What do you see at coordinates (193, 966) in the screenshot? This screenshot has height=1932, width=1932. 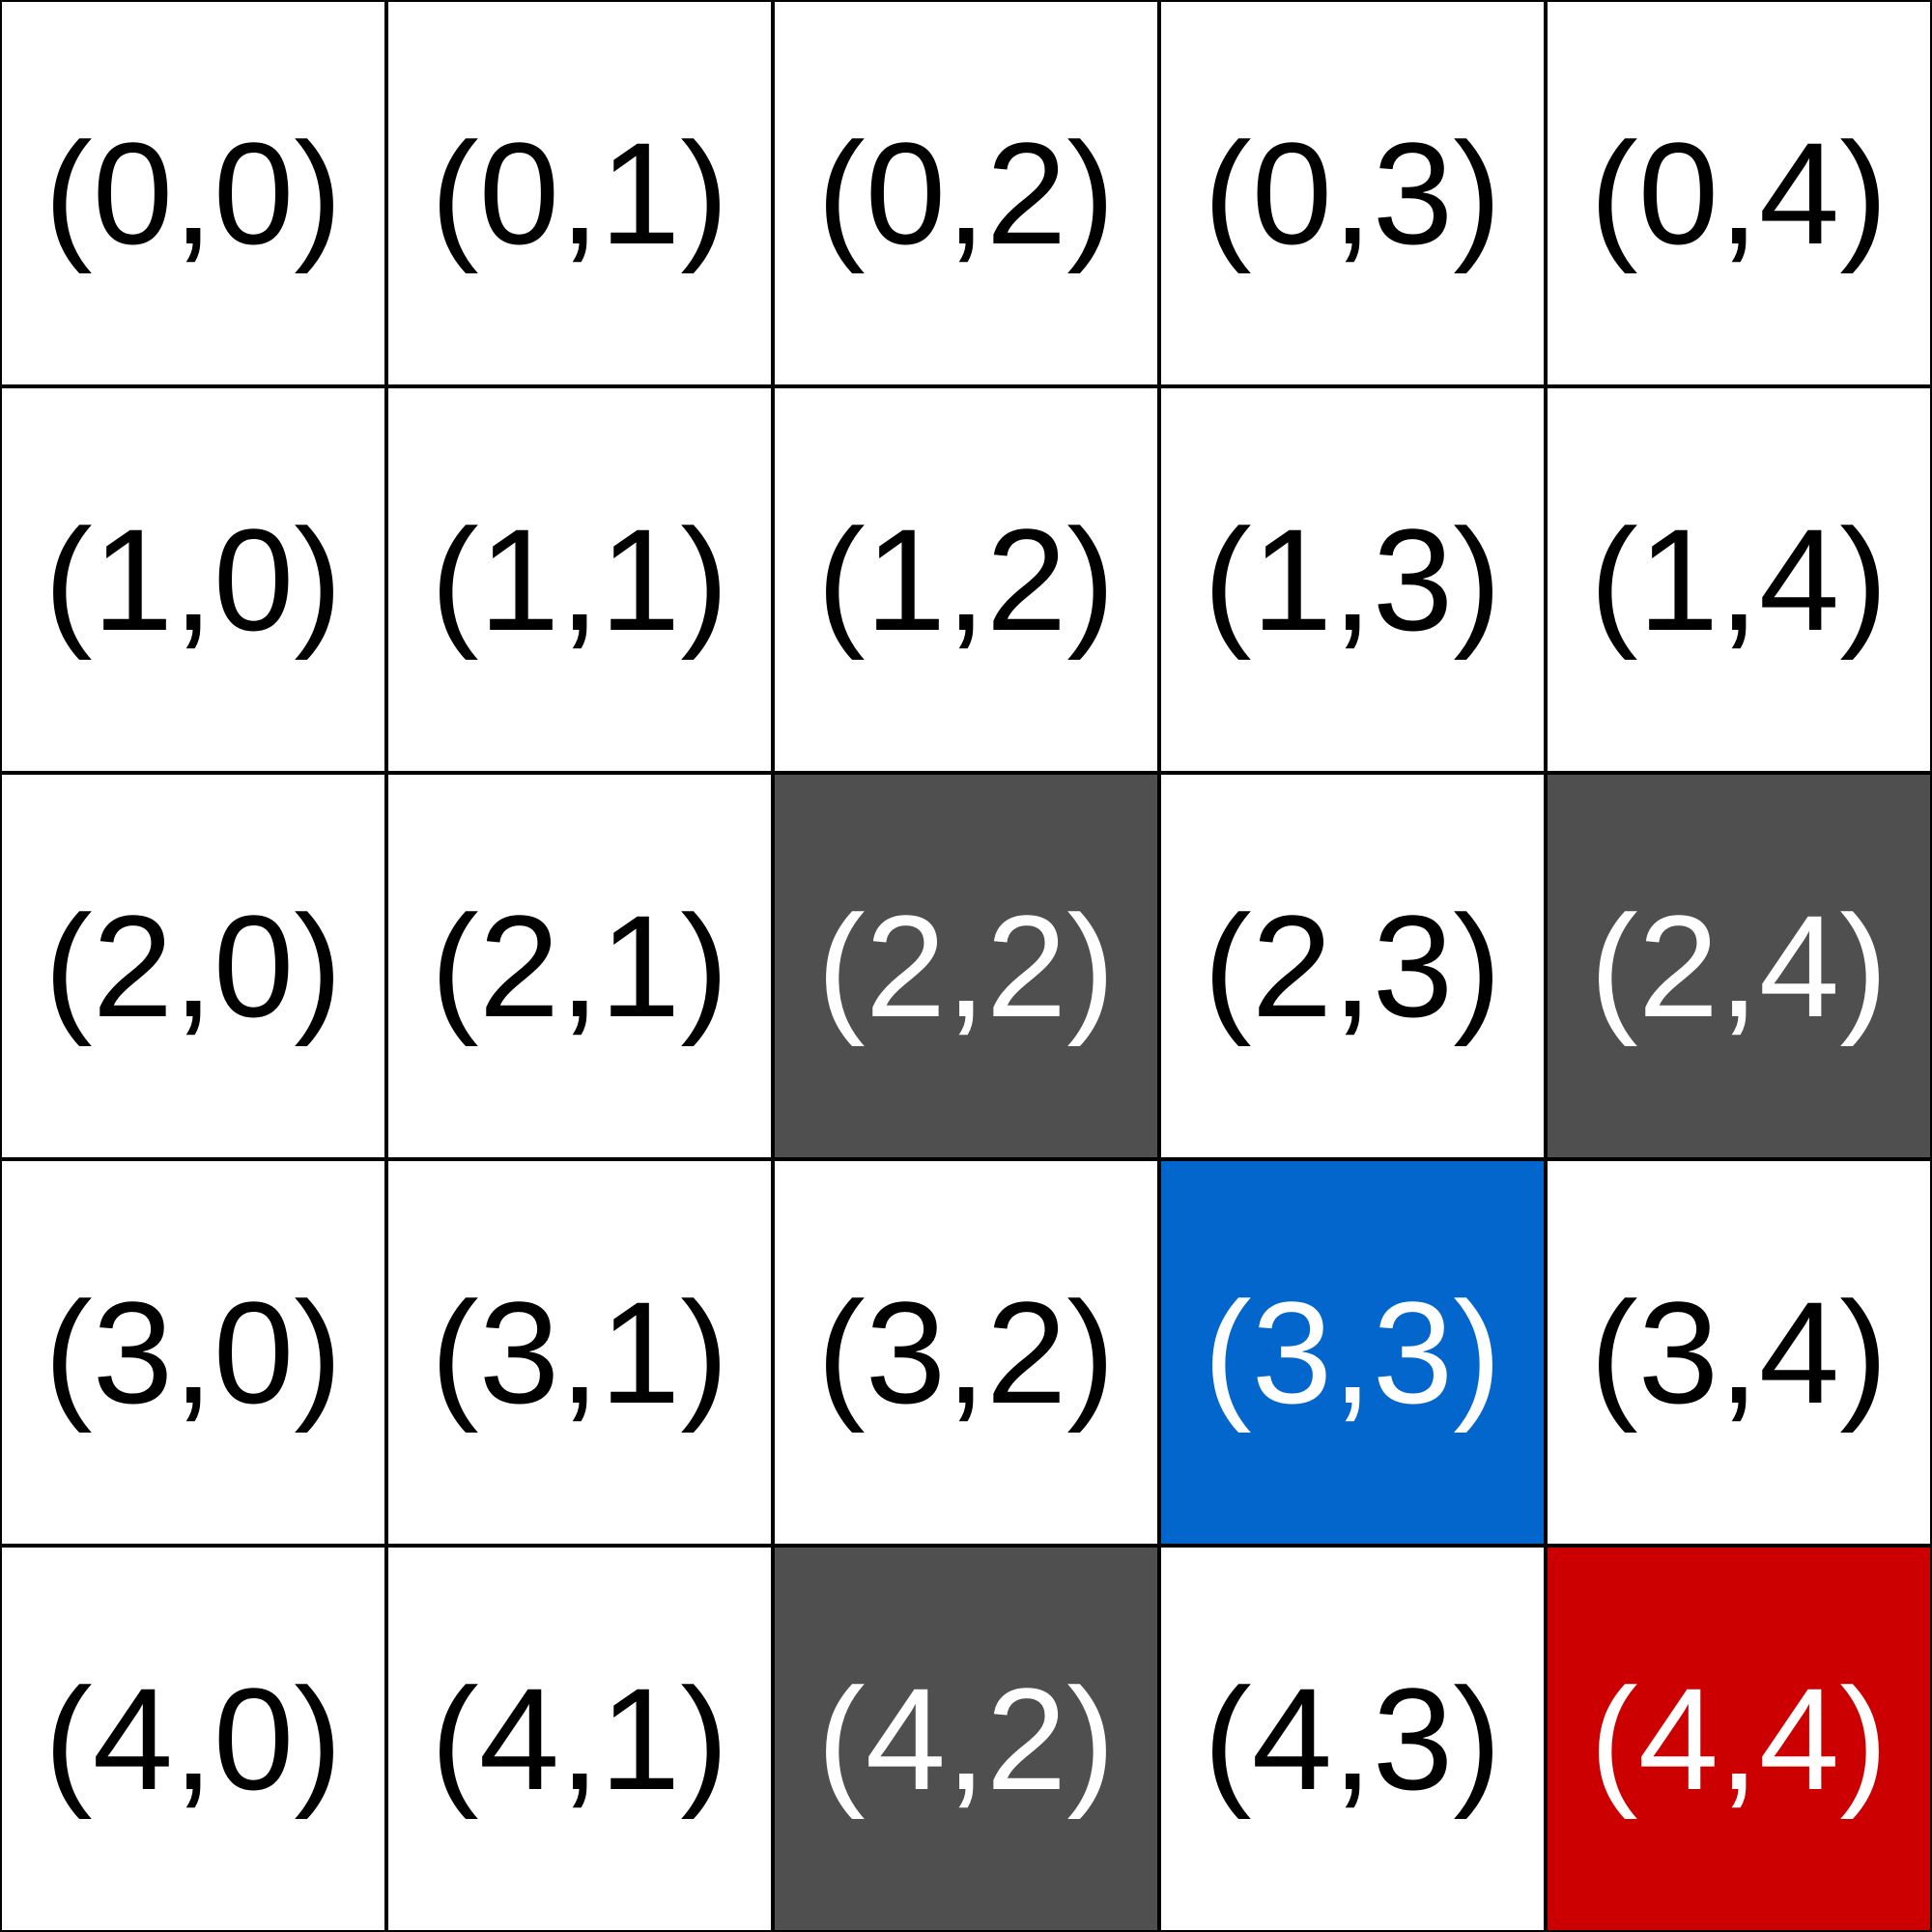 I see `grid-cell-2-0: (2,0)` at bounding box center [193, 966].